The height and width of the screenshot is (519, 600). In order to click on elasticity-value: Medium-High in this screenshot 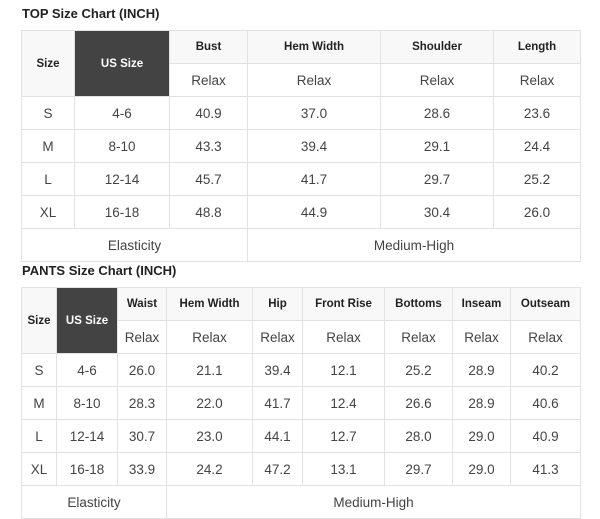, I will do `click(373, 502)`.